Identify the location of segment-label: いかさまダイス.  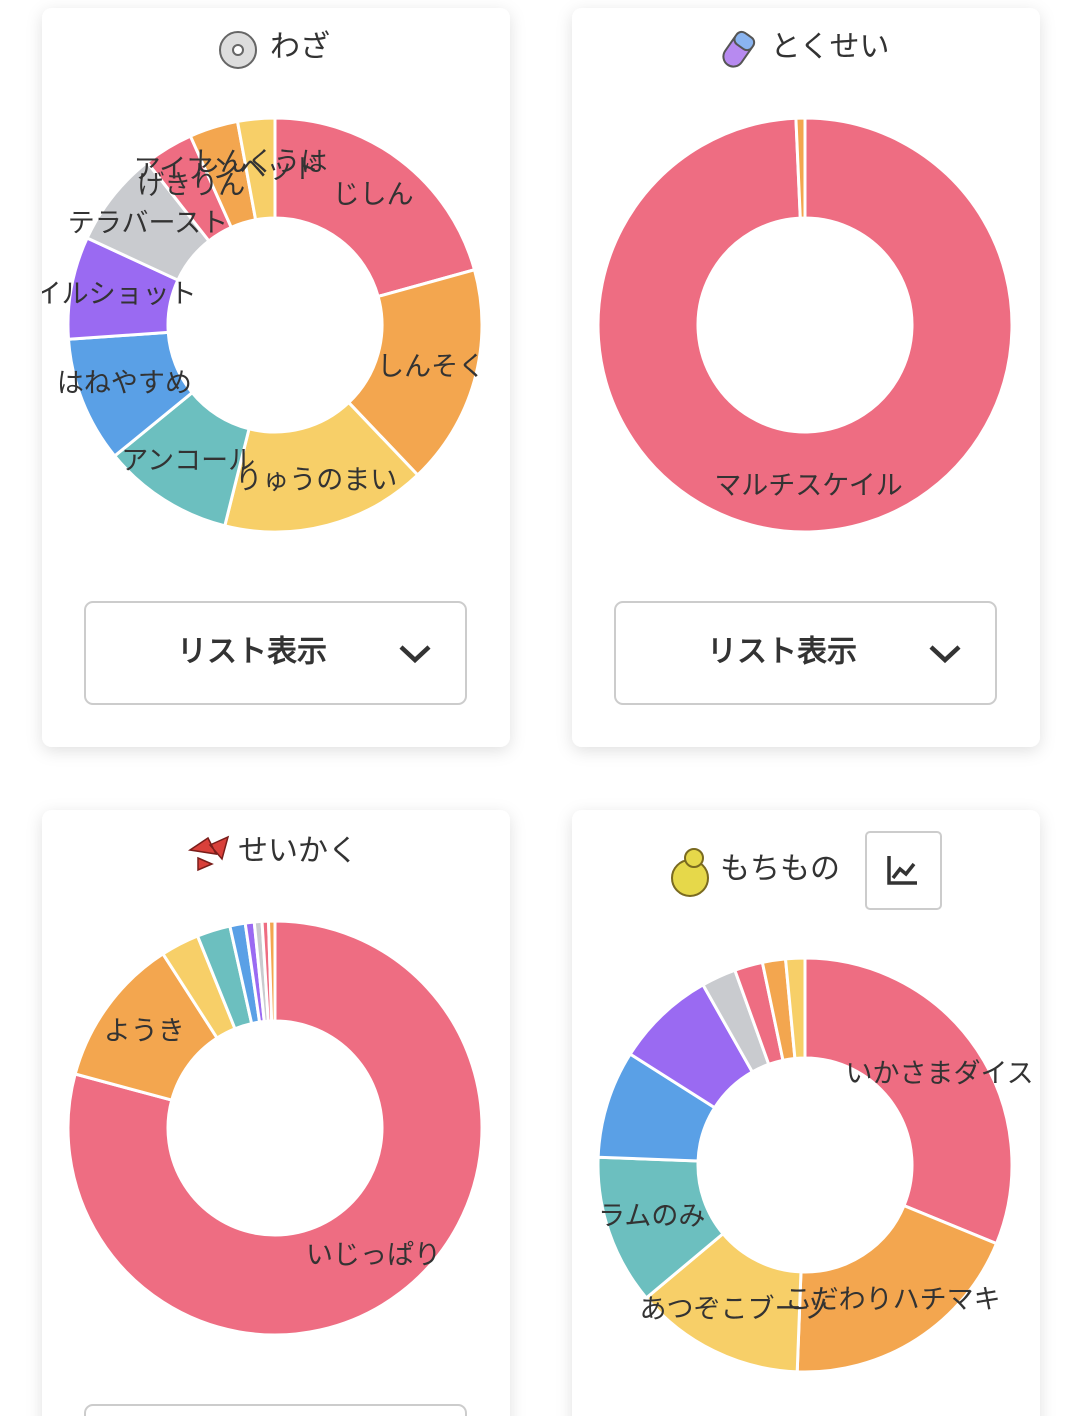
(939, 1073).